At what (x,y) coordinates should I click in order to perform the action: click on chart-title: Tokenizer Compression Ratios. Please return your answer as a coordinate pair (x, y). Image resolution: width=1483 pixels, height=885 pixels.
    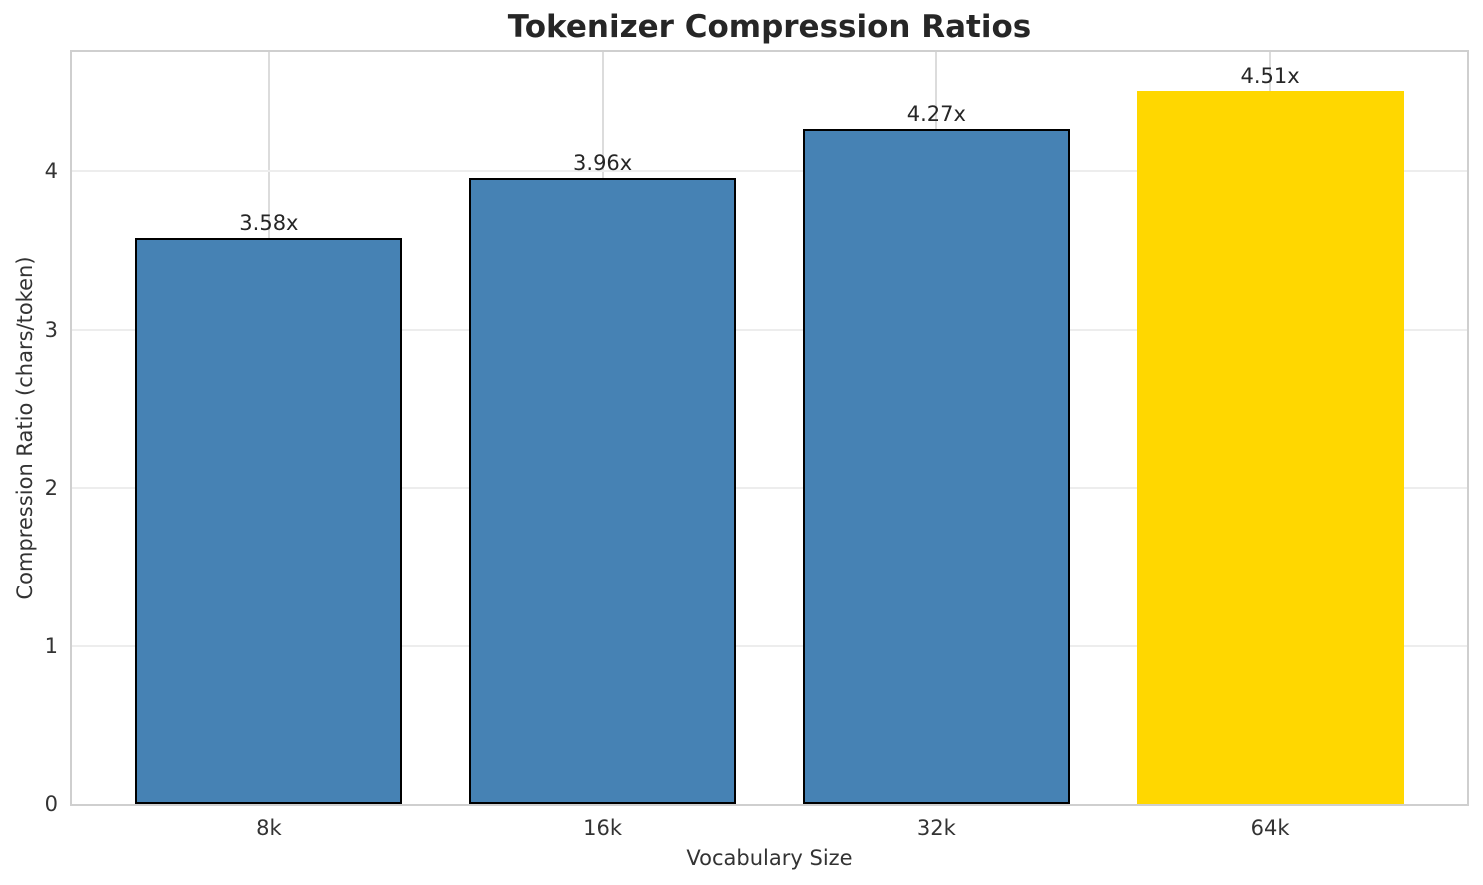
    Looking at the image, I should click on (769, 27).